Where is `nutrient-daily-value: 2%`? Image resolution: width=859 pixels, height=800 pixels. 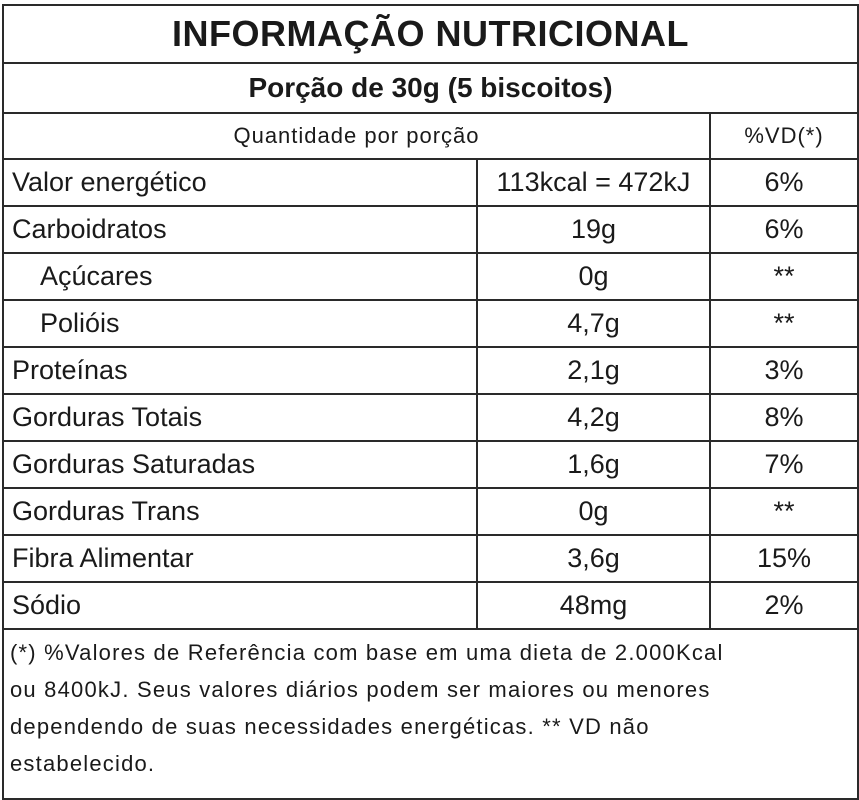
nutrient-daily-value: 2% is located at coordinates (784, 605).